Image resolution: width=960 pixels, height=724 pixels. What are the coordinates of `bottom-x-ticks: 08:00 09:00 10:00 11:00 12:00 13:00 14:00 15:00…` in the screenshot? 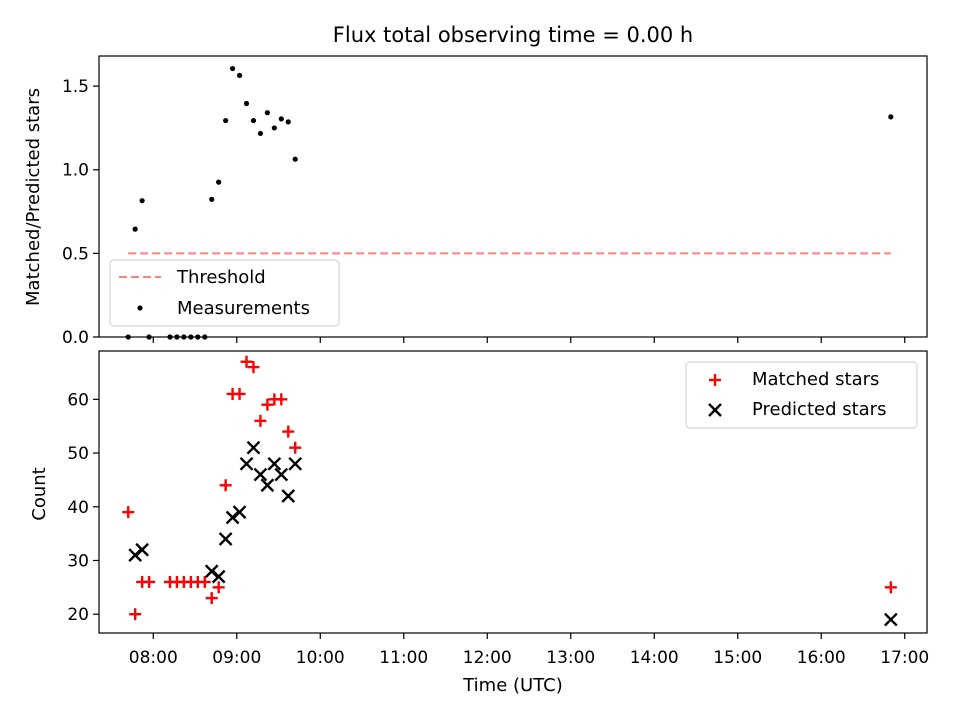 It's located at (529, 650).